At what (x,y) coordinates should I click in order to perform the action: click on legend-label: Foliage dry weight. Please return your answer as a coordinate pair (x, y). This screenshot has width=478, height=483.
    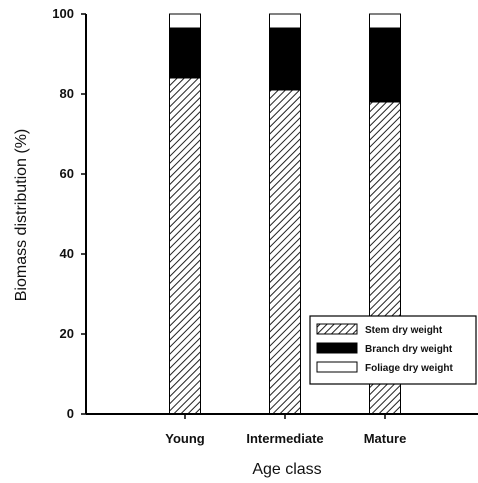
    Looking at the image, I should click on (409, 368).